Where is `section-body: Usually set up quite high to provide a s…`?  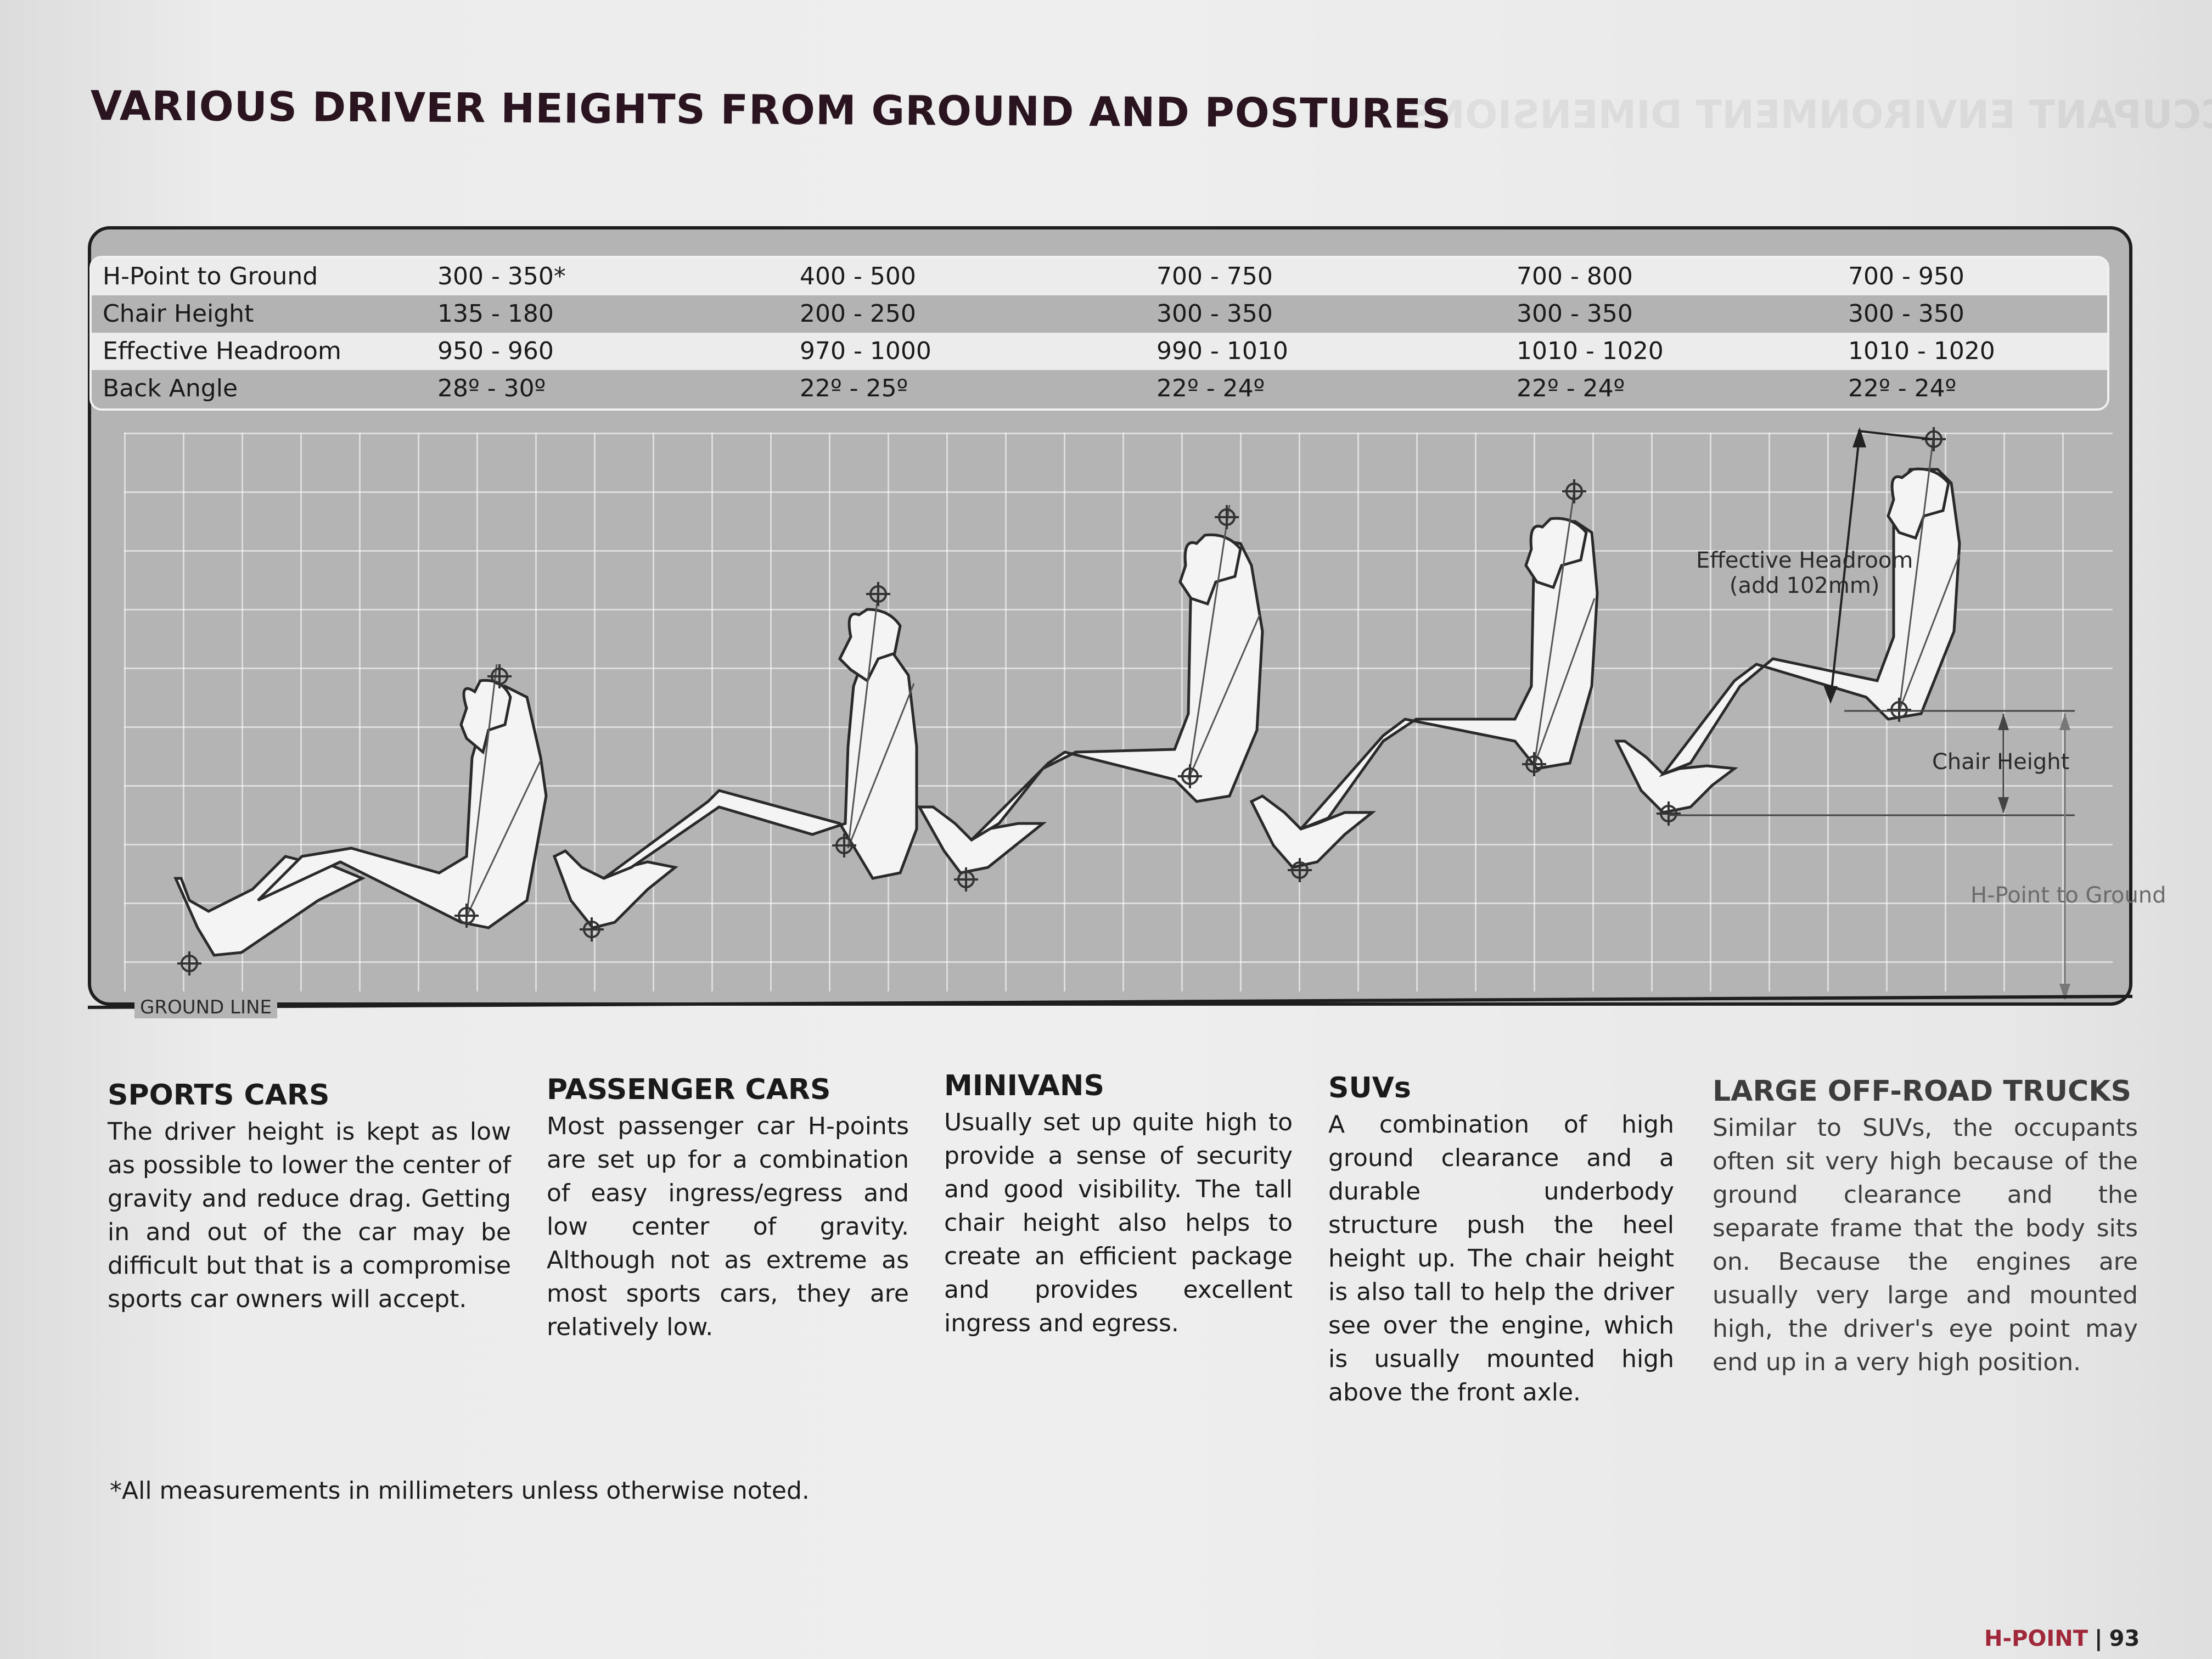
section-body: Usually set up quite high to provide a s… is located at coordinates (1118, 1222).